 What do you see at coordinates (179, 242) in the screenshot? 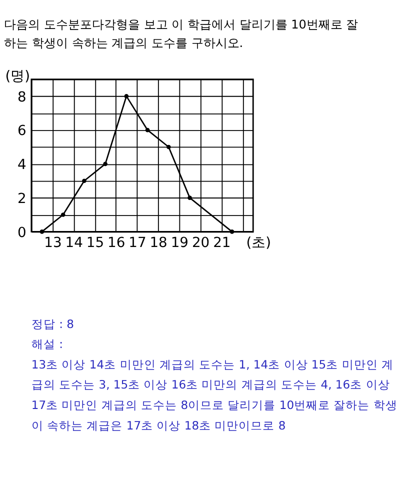
I see `x-tick-label: 19` at bounding box center [179, 242].